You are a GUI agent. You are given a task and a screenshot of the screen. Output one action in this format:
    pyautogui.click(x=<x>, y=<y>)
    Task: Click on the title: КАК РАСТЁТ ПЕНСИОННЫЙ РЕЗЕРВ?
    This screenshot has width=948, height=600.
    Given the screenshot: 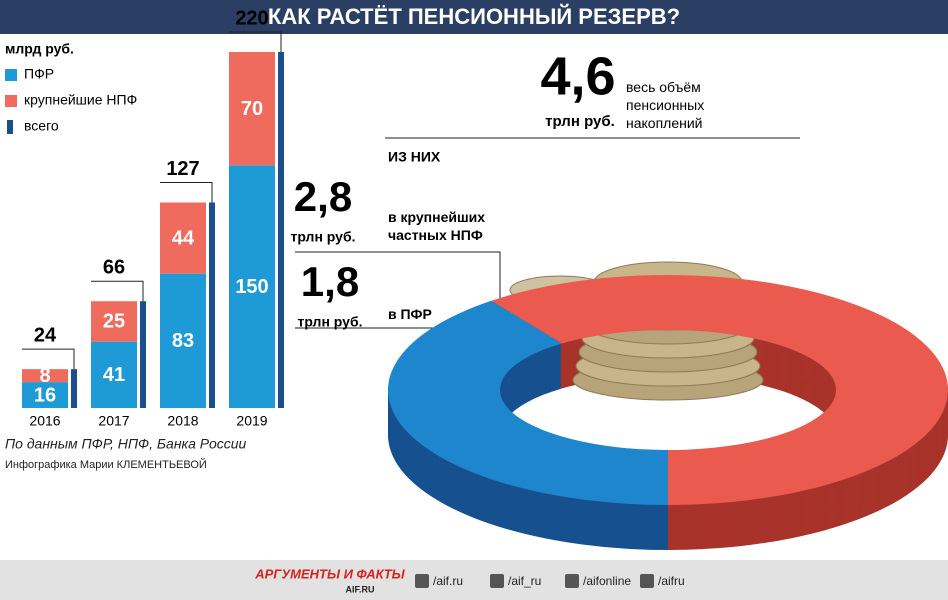 What is the action you would take?
    pyautogui.click(x=474, y=16)
    